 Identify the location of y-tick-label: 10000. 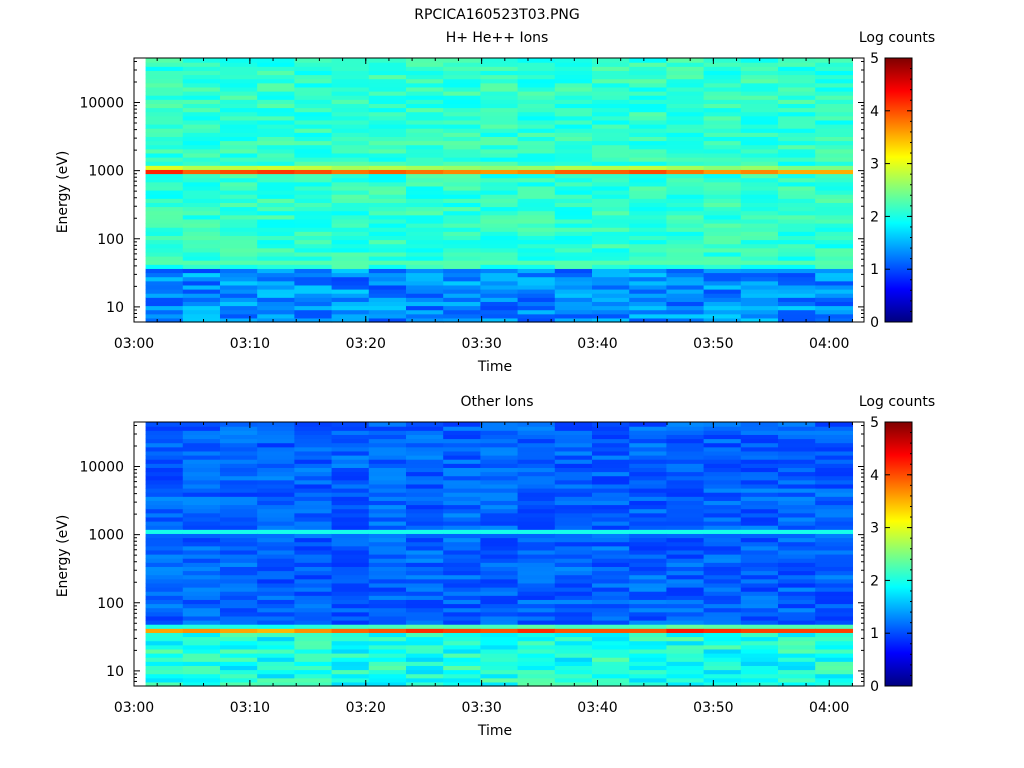
(101, 104).